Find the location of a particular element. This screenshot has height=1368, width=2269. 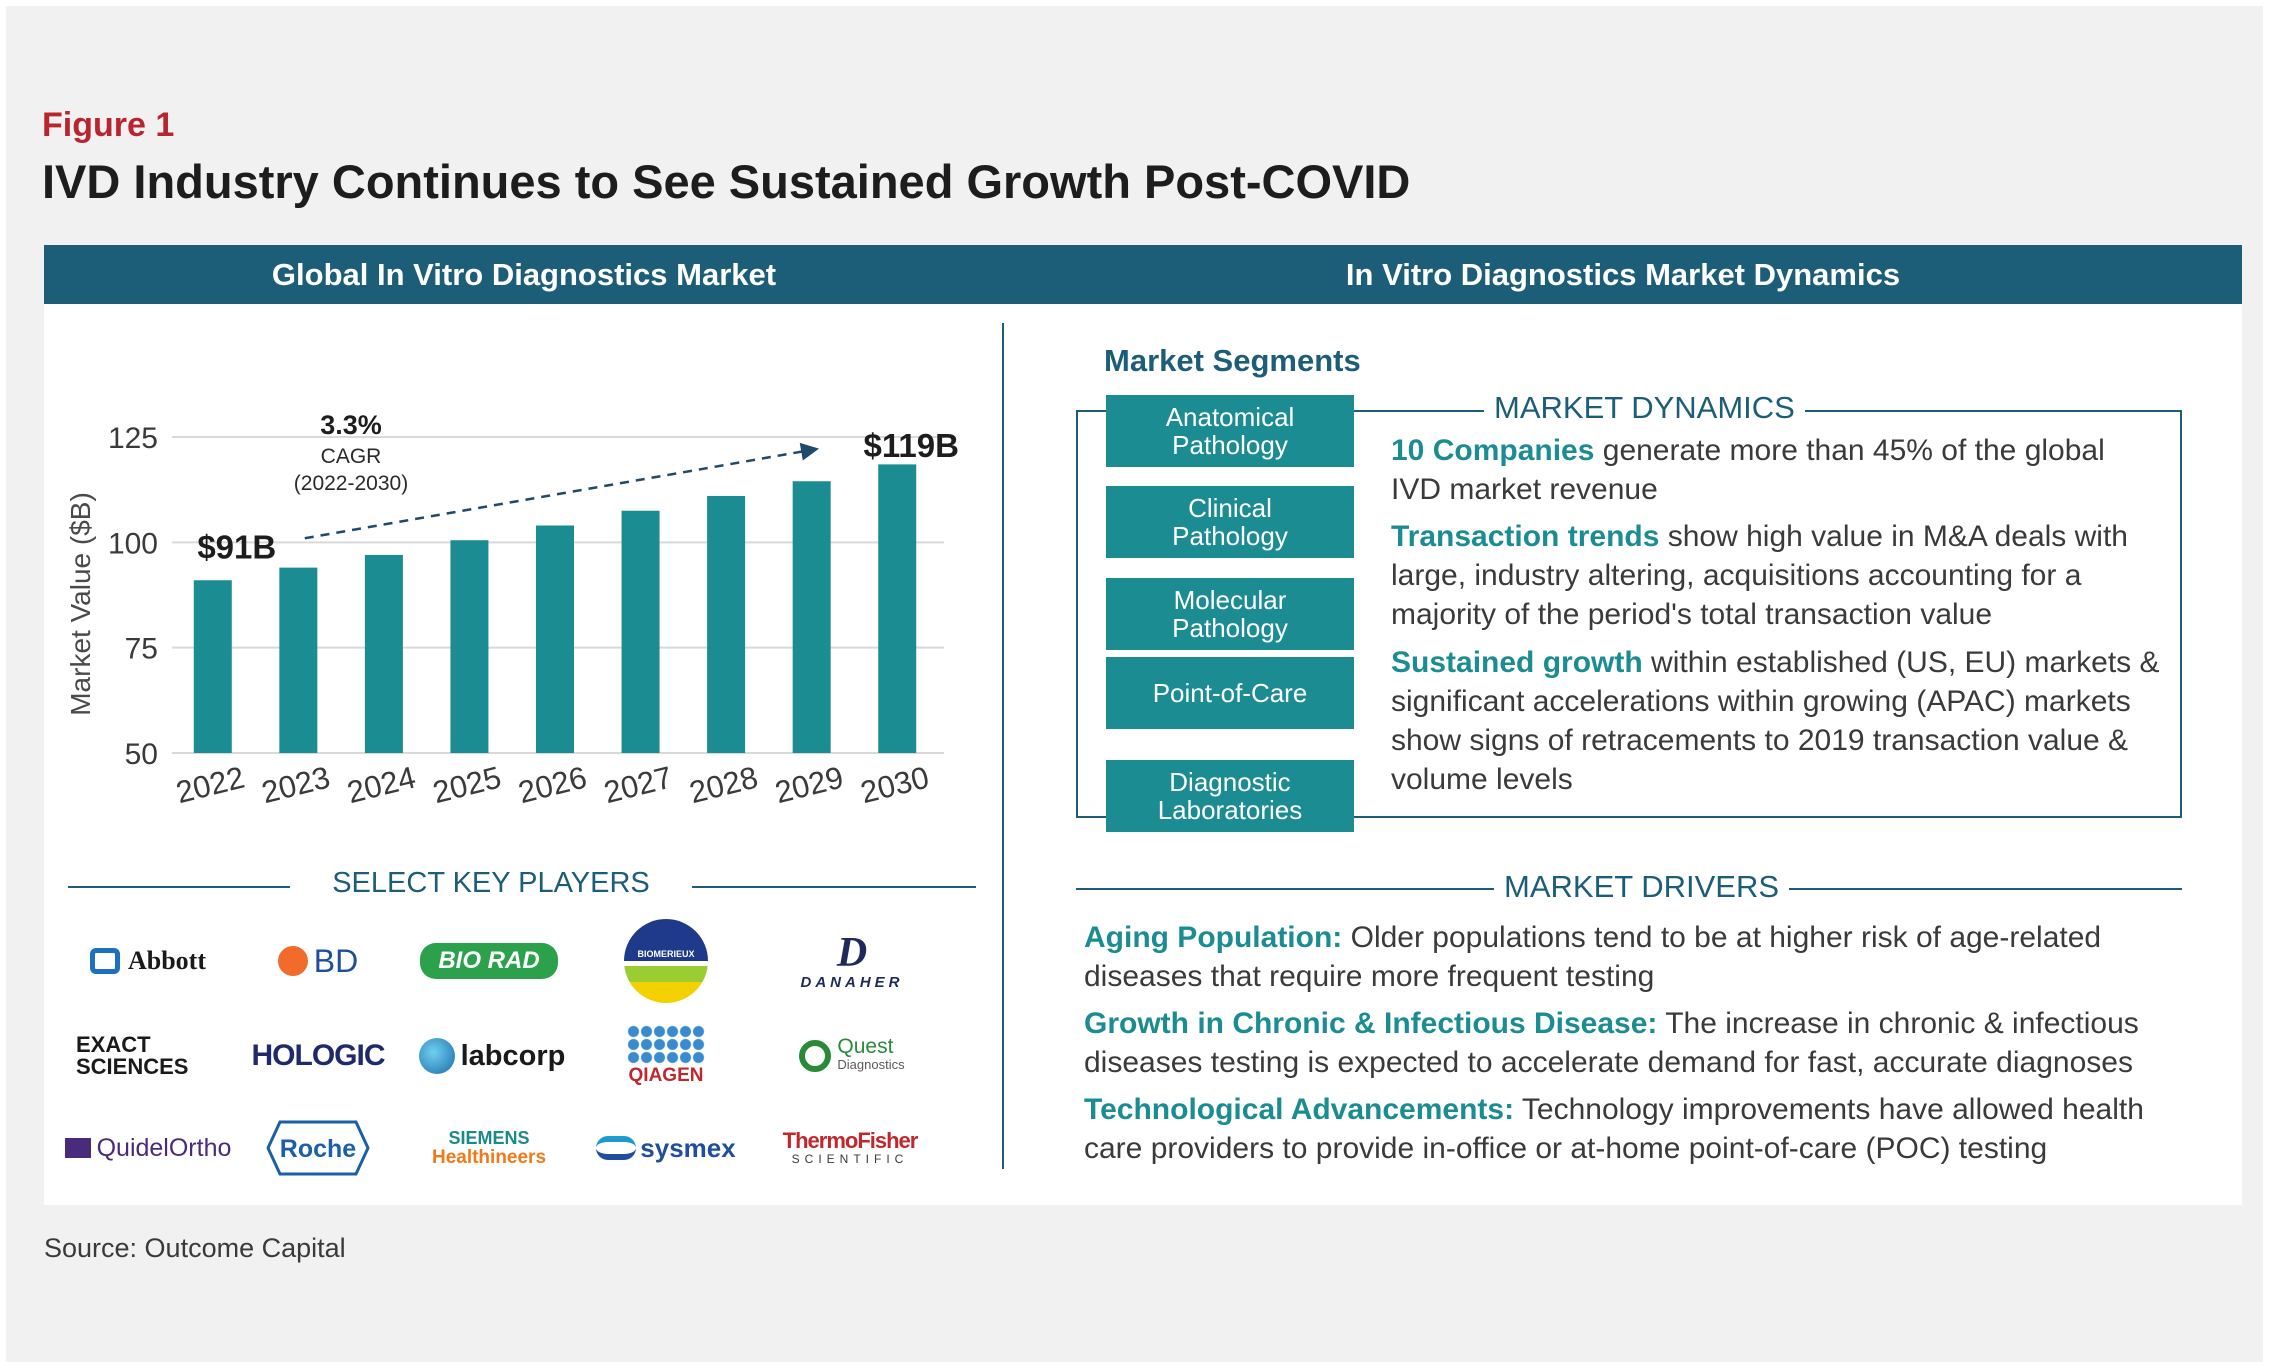

hologic-logo: HOLOGIC is located at coordinates (318, 1055).